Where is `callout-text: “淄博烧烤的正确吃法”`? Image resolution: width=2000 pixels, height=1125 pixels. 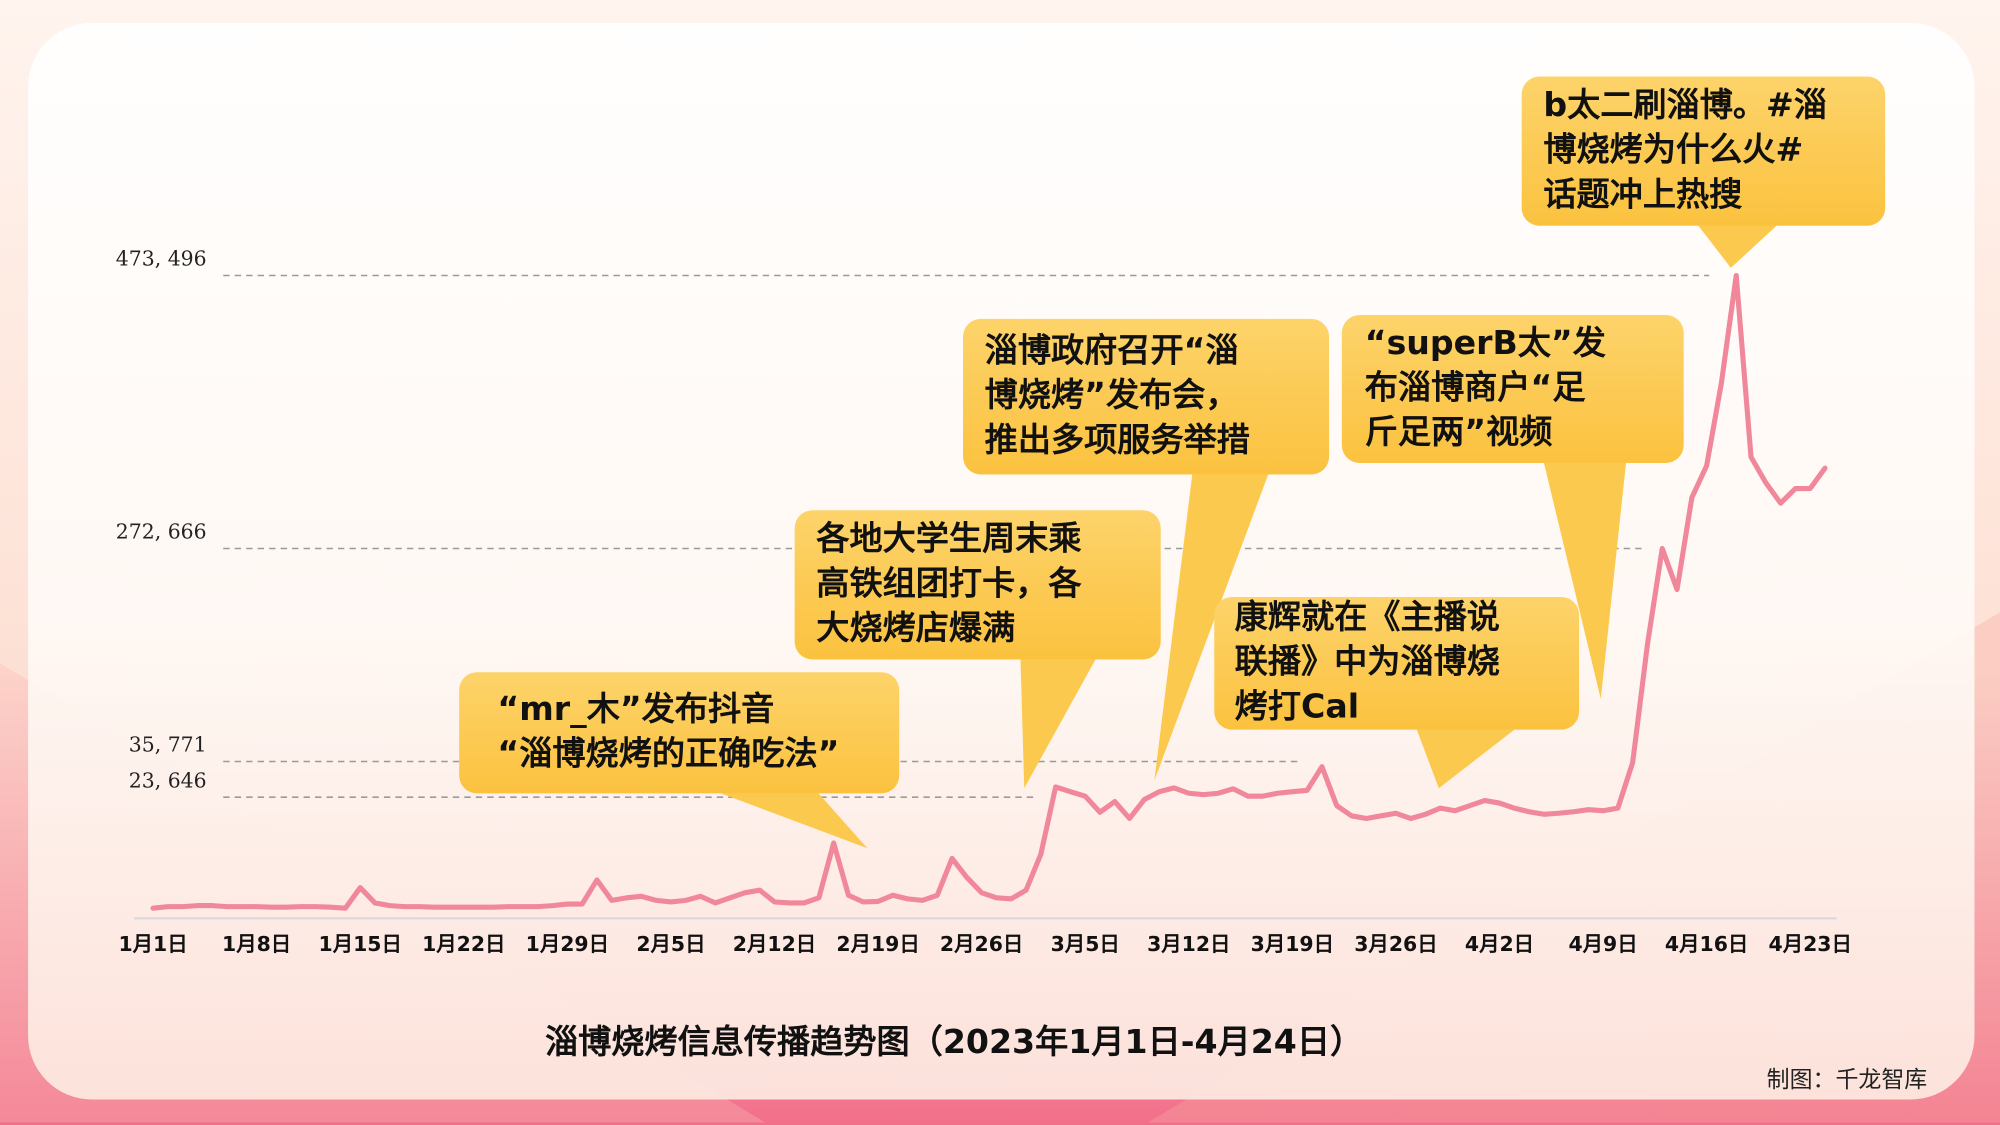
callout-text: “淄博烧烤的正确吃法” is located at coordinates (668, 753).